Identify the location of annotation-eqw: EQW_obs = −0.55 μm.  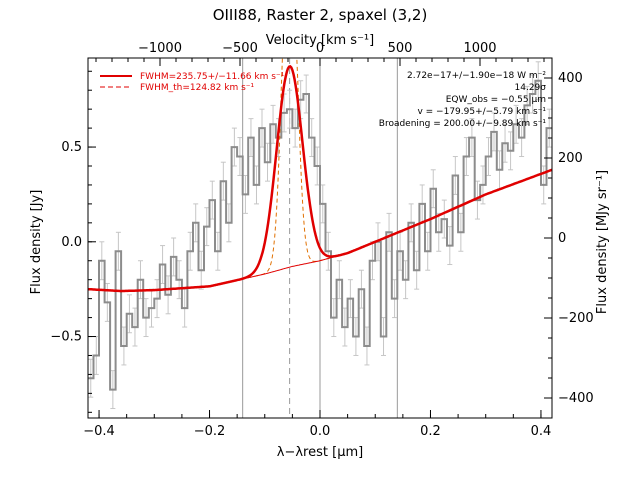
(496, 100).